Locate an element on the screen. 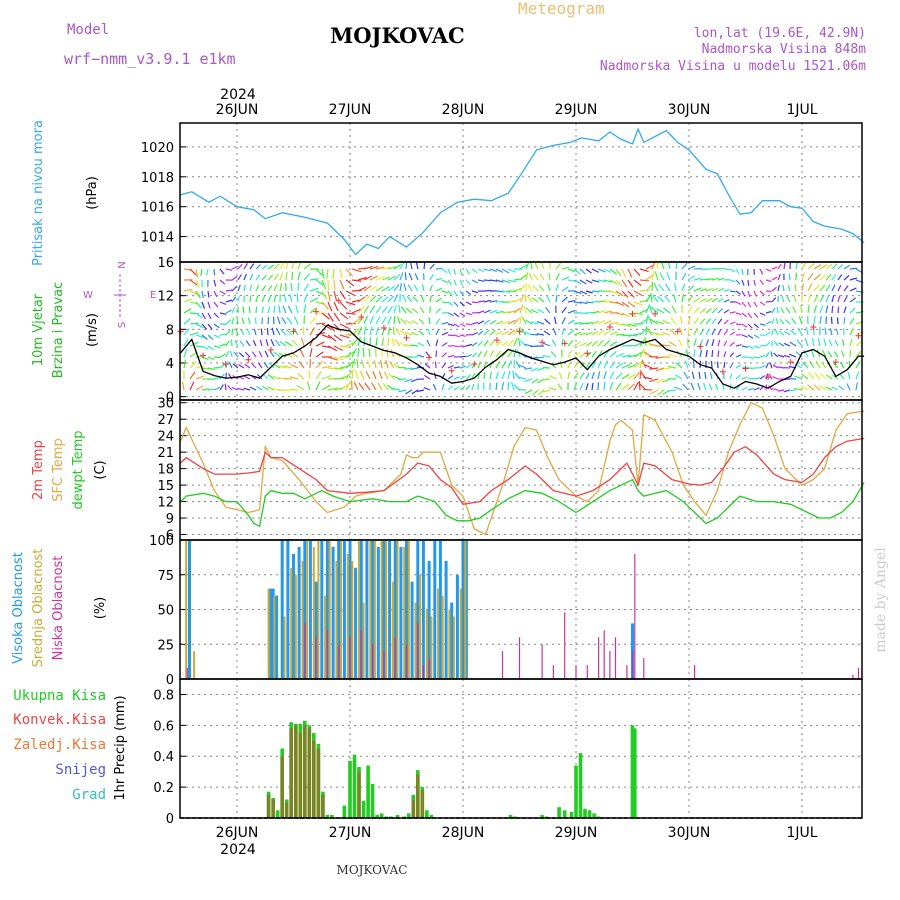 This screenshot has height=900, width=900. elevation-label: Nadmorska Visina 848m is located at coordinates (784, 49).